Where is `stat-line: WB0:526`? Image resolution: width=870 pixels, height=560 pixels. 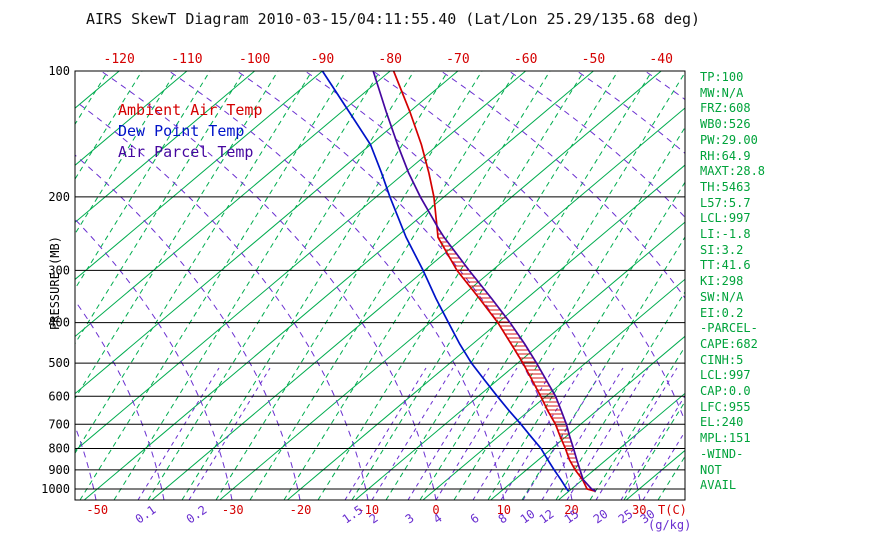
stat-line: WB0:526 is located at coordinates (725, 124).